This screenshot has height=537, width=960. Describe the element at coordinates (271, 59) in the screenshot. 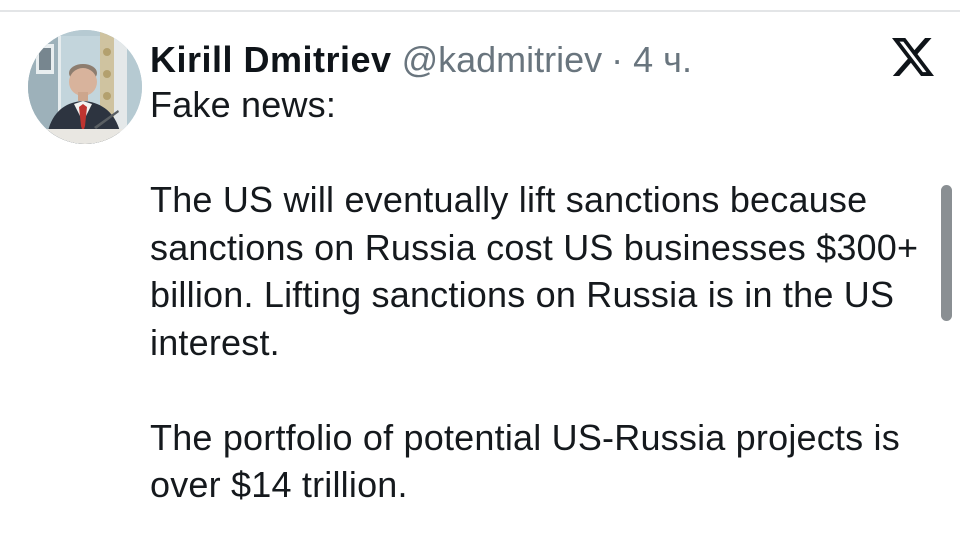

I see `author-name: Kirill Dmitriev` at that location.